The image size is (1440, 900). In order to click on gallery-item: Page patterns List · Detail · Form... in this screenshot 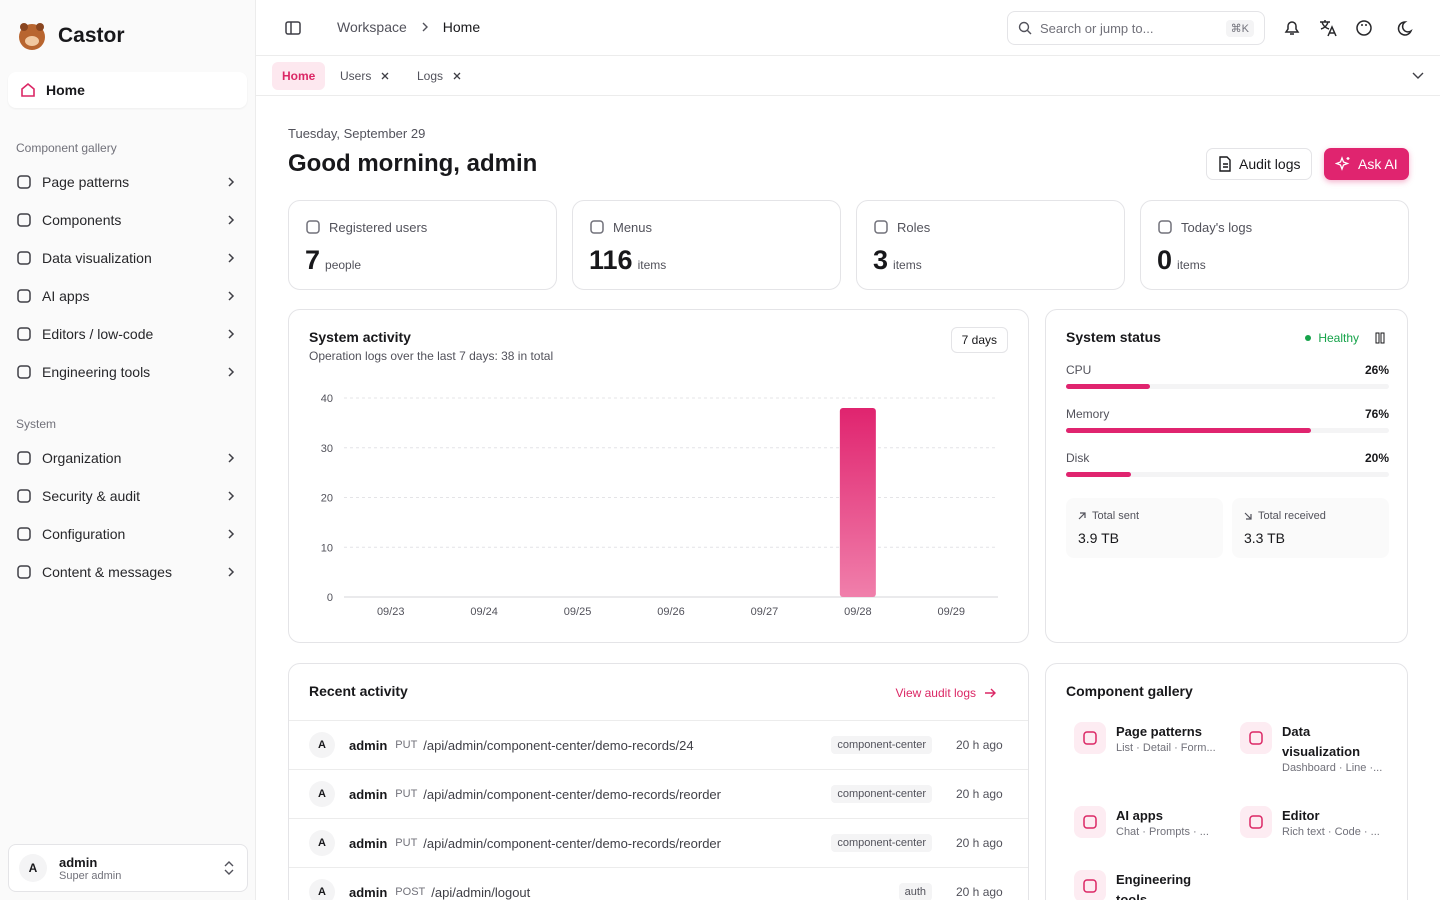, I will do `click(1154, 738)`.